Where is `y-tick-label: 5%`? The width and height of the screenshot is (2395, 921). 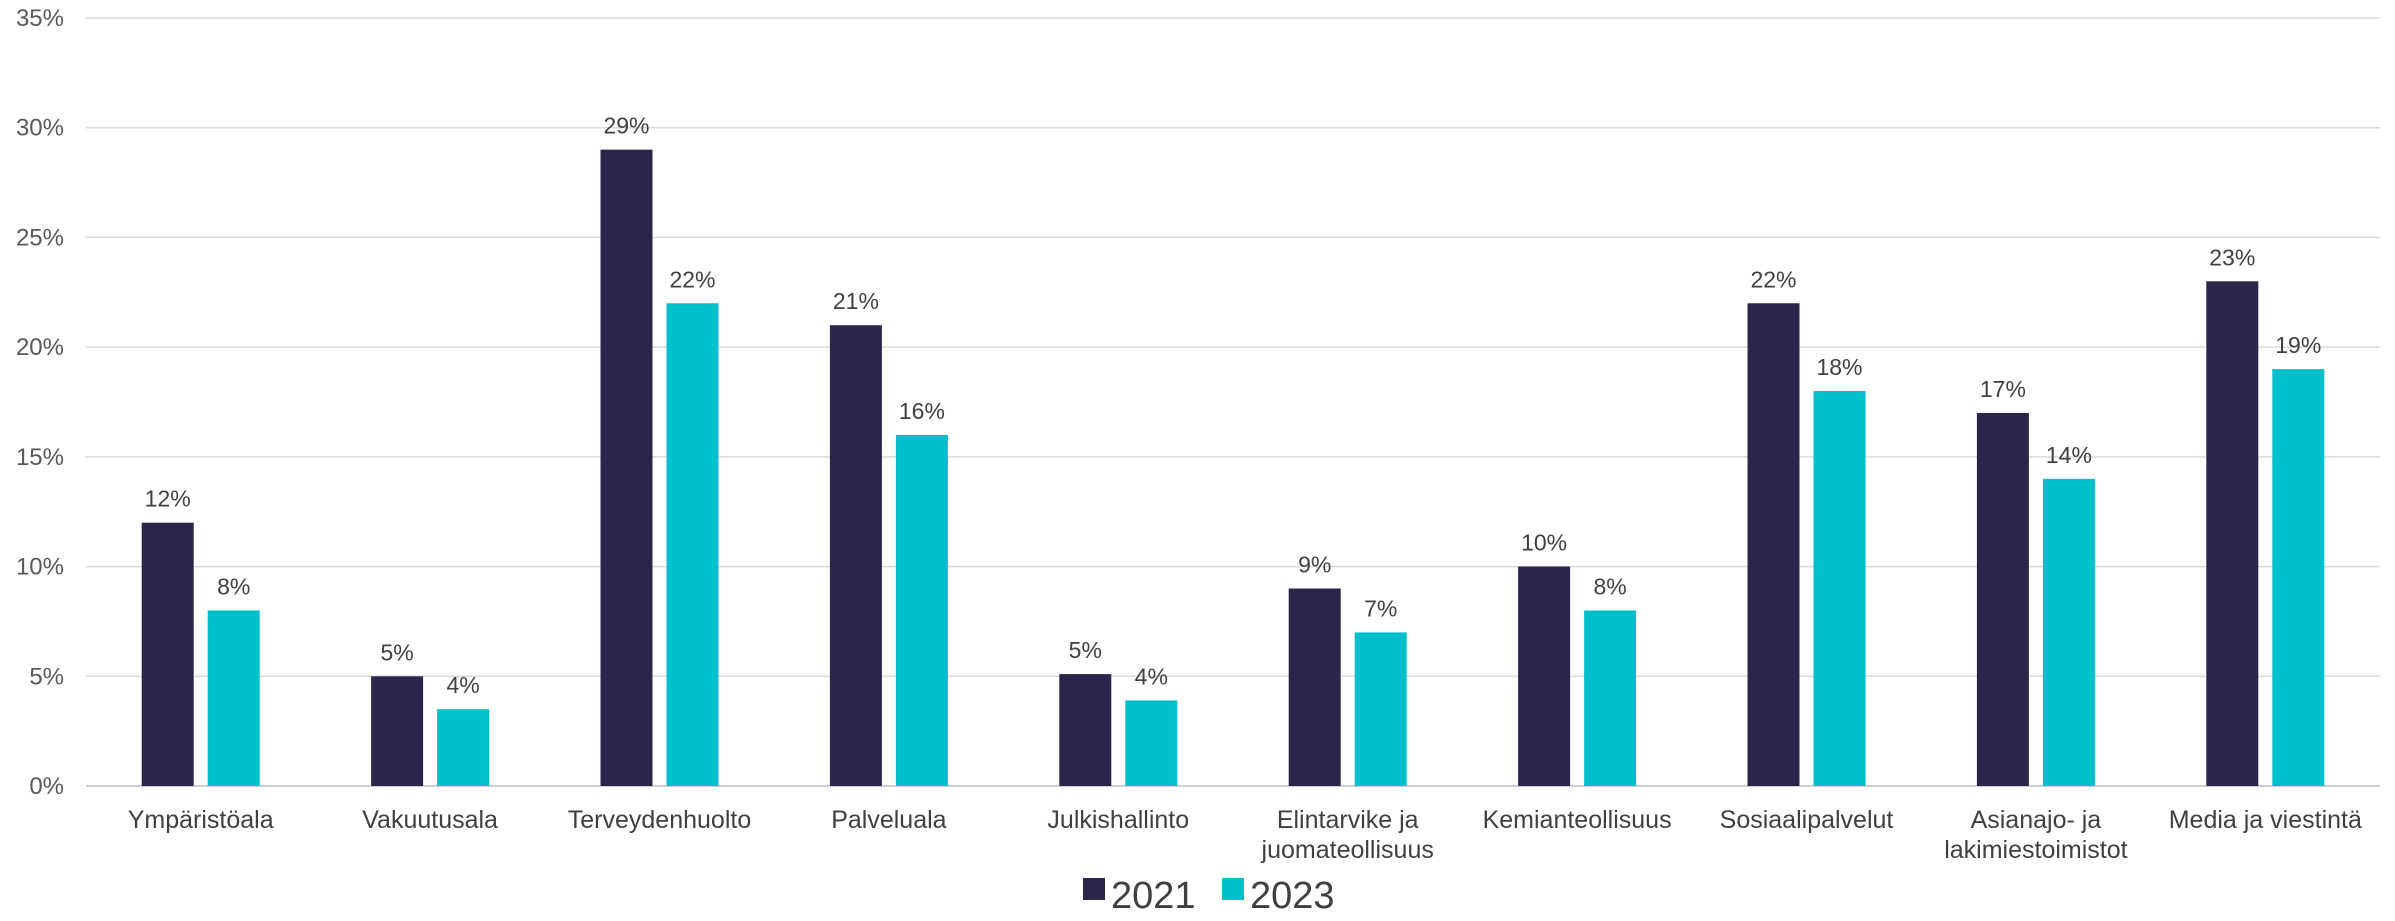 y-tick-label: 5% is located at coordinates (46, 676).